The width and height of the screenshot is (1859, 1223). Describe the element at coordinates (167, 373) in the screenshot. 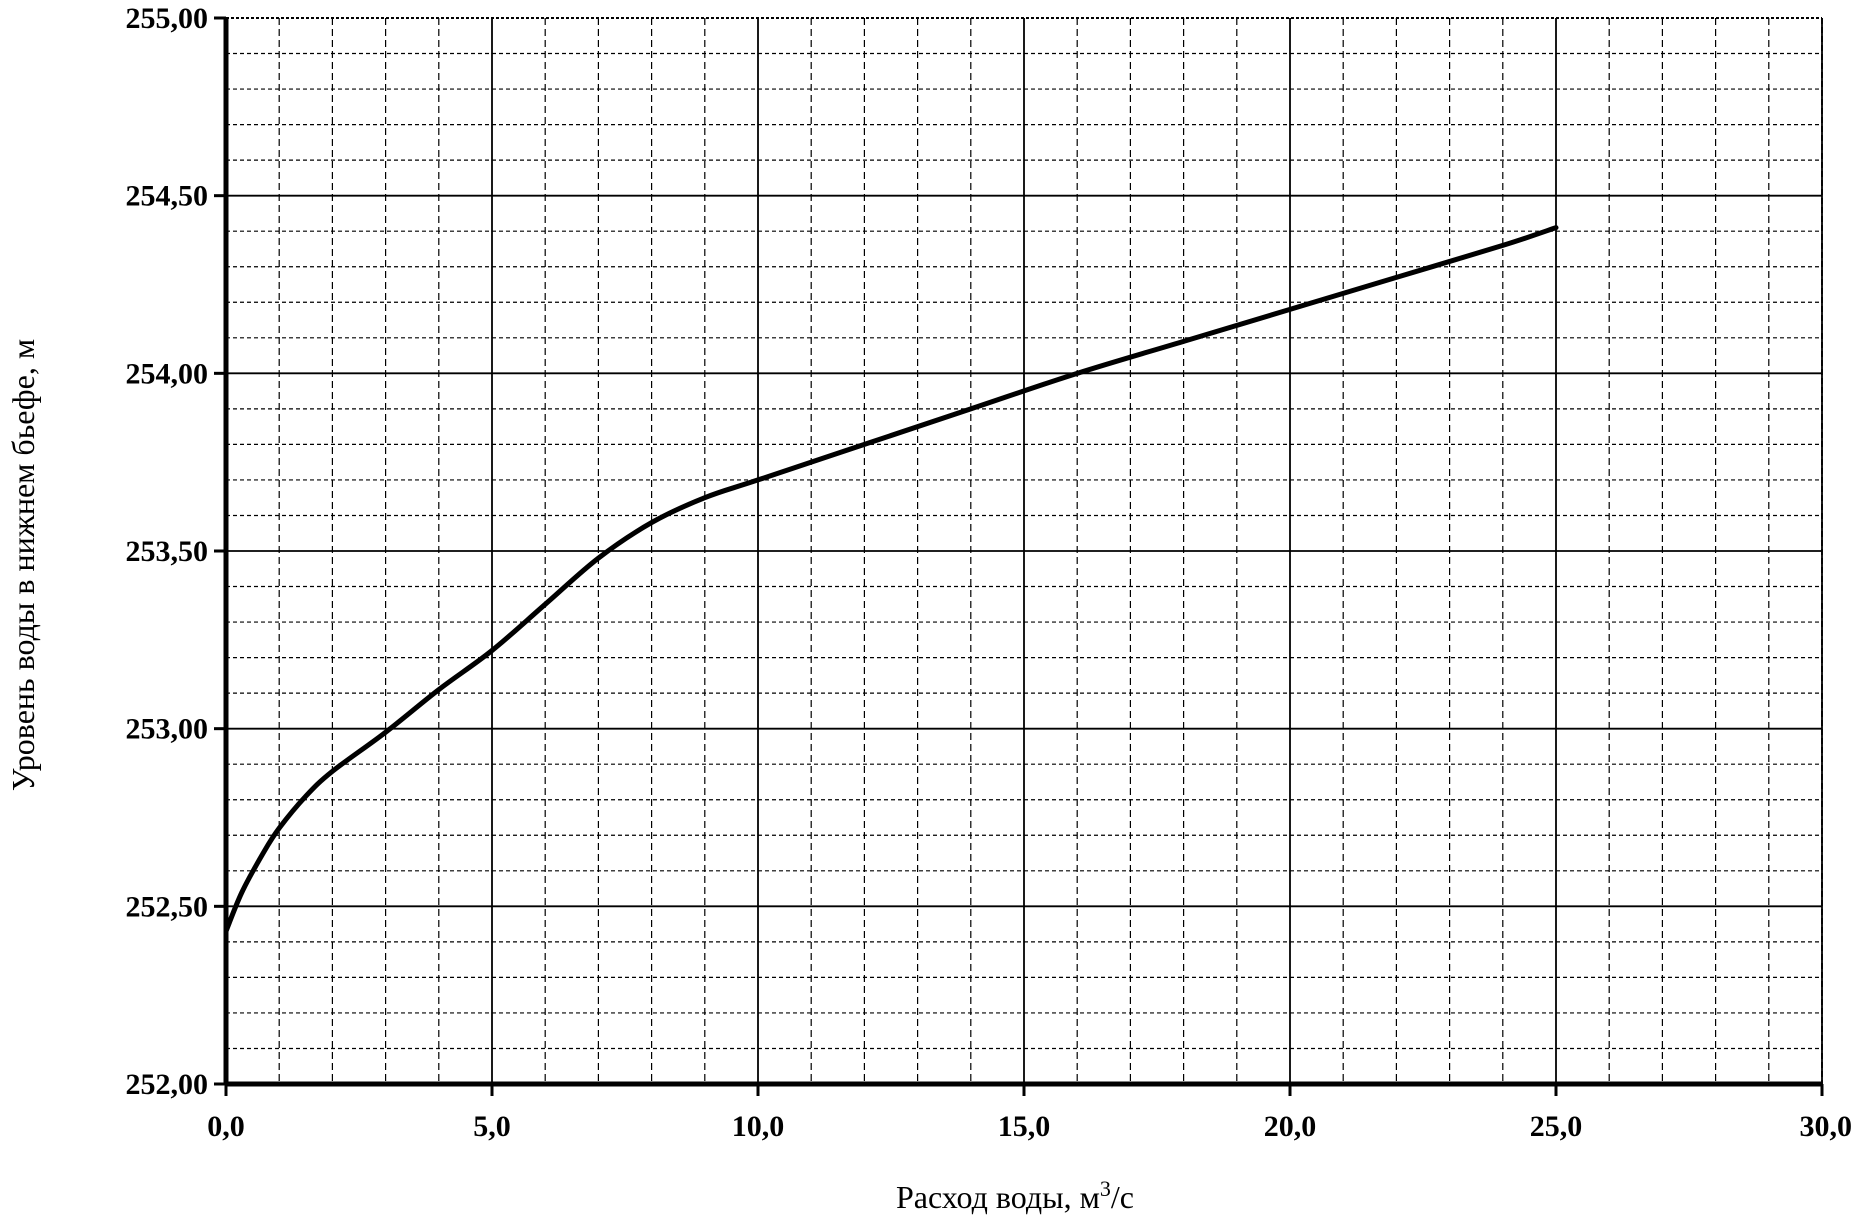

I see `y-tick-label: 254,00` at that location.